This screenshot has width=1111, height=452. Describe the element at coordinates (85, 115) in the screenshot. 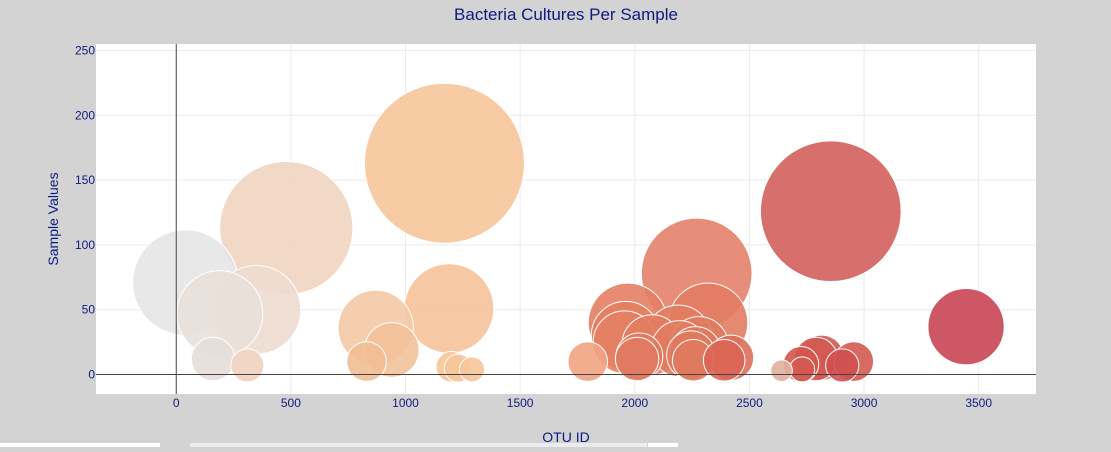

I see `y-tick-label: 200` at that location.